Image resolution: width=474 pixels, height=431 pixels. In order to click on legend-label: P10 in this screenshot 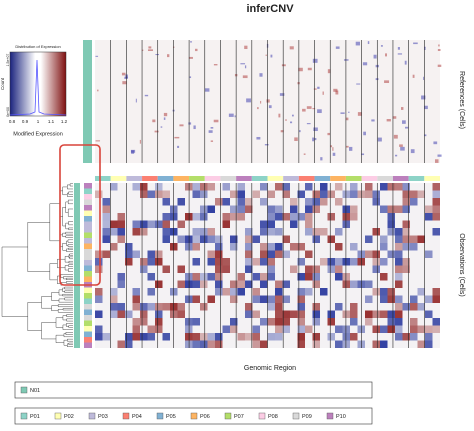, I will do `click(341, 417)`.